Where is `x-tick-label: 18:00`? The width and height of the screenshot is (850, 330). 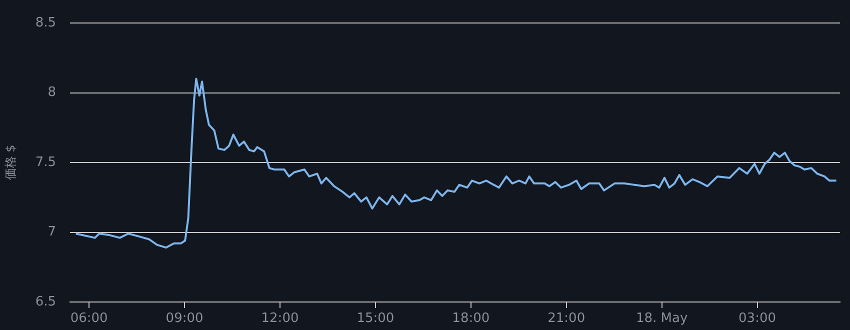
x-tick-label: 18:00 is located at coordinates (471, 318).